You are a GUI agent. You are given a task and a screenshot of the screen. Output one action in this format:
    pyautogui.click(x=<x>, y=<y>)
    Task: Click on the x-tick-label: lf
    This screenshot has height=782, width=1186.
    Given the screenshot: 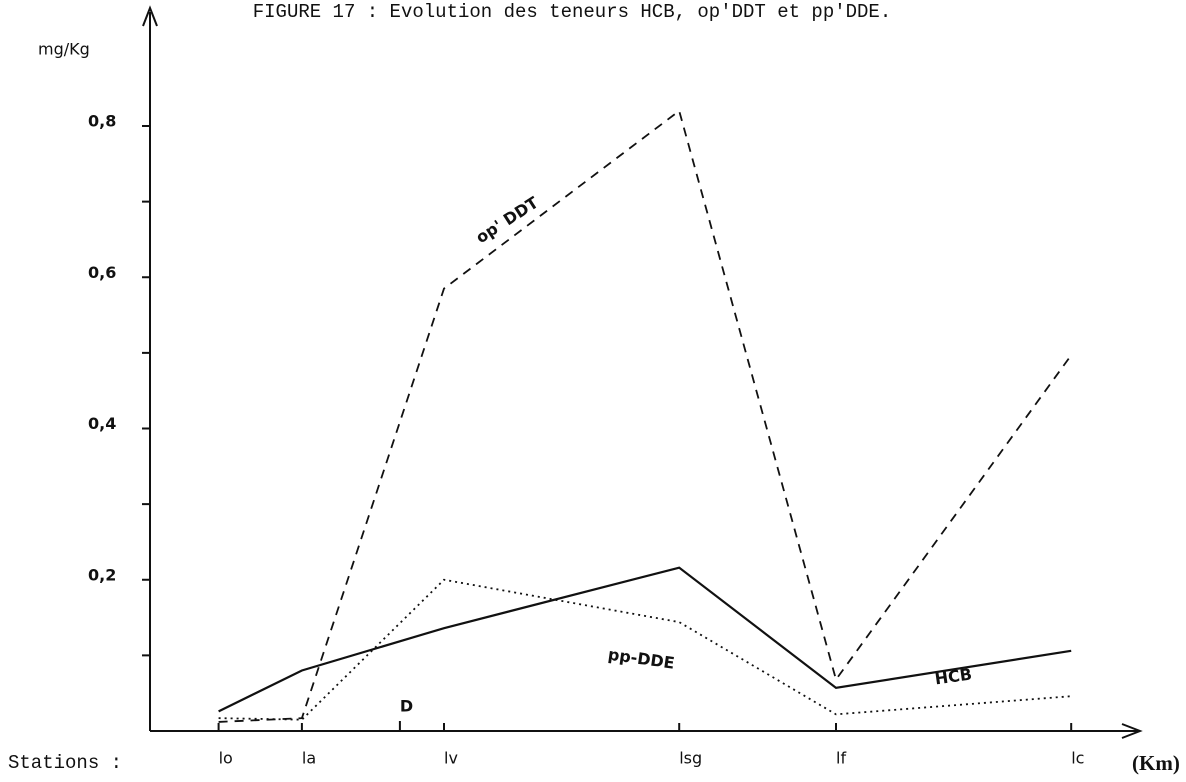 What is the action you would take?
    pyautogui.click(x=841, y=758)
    